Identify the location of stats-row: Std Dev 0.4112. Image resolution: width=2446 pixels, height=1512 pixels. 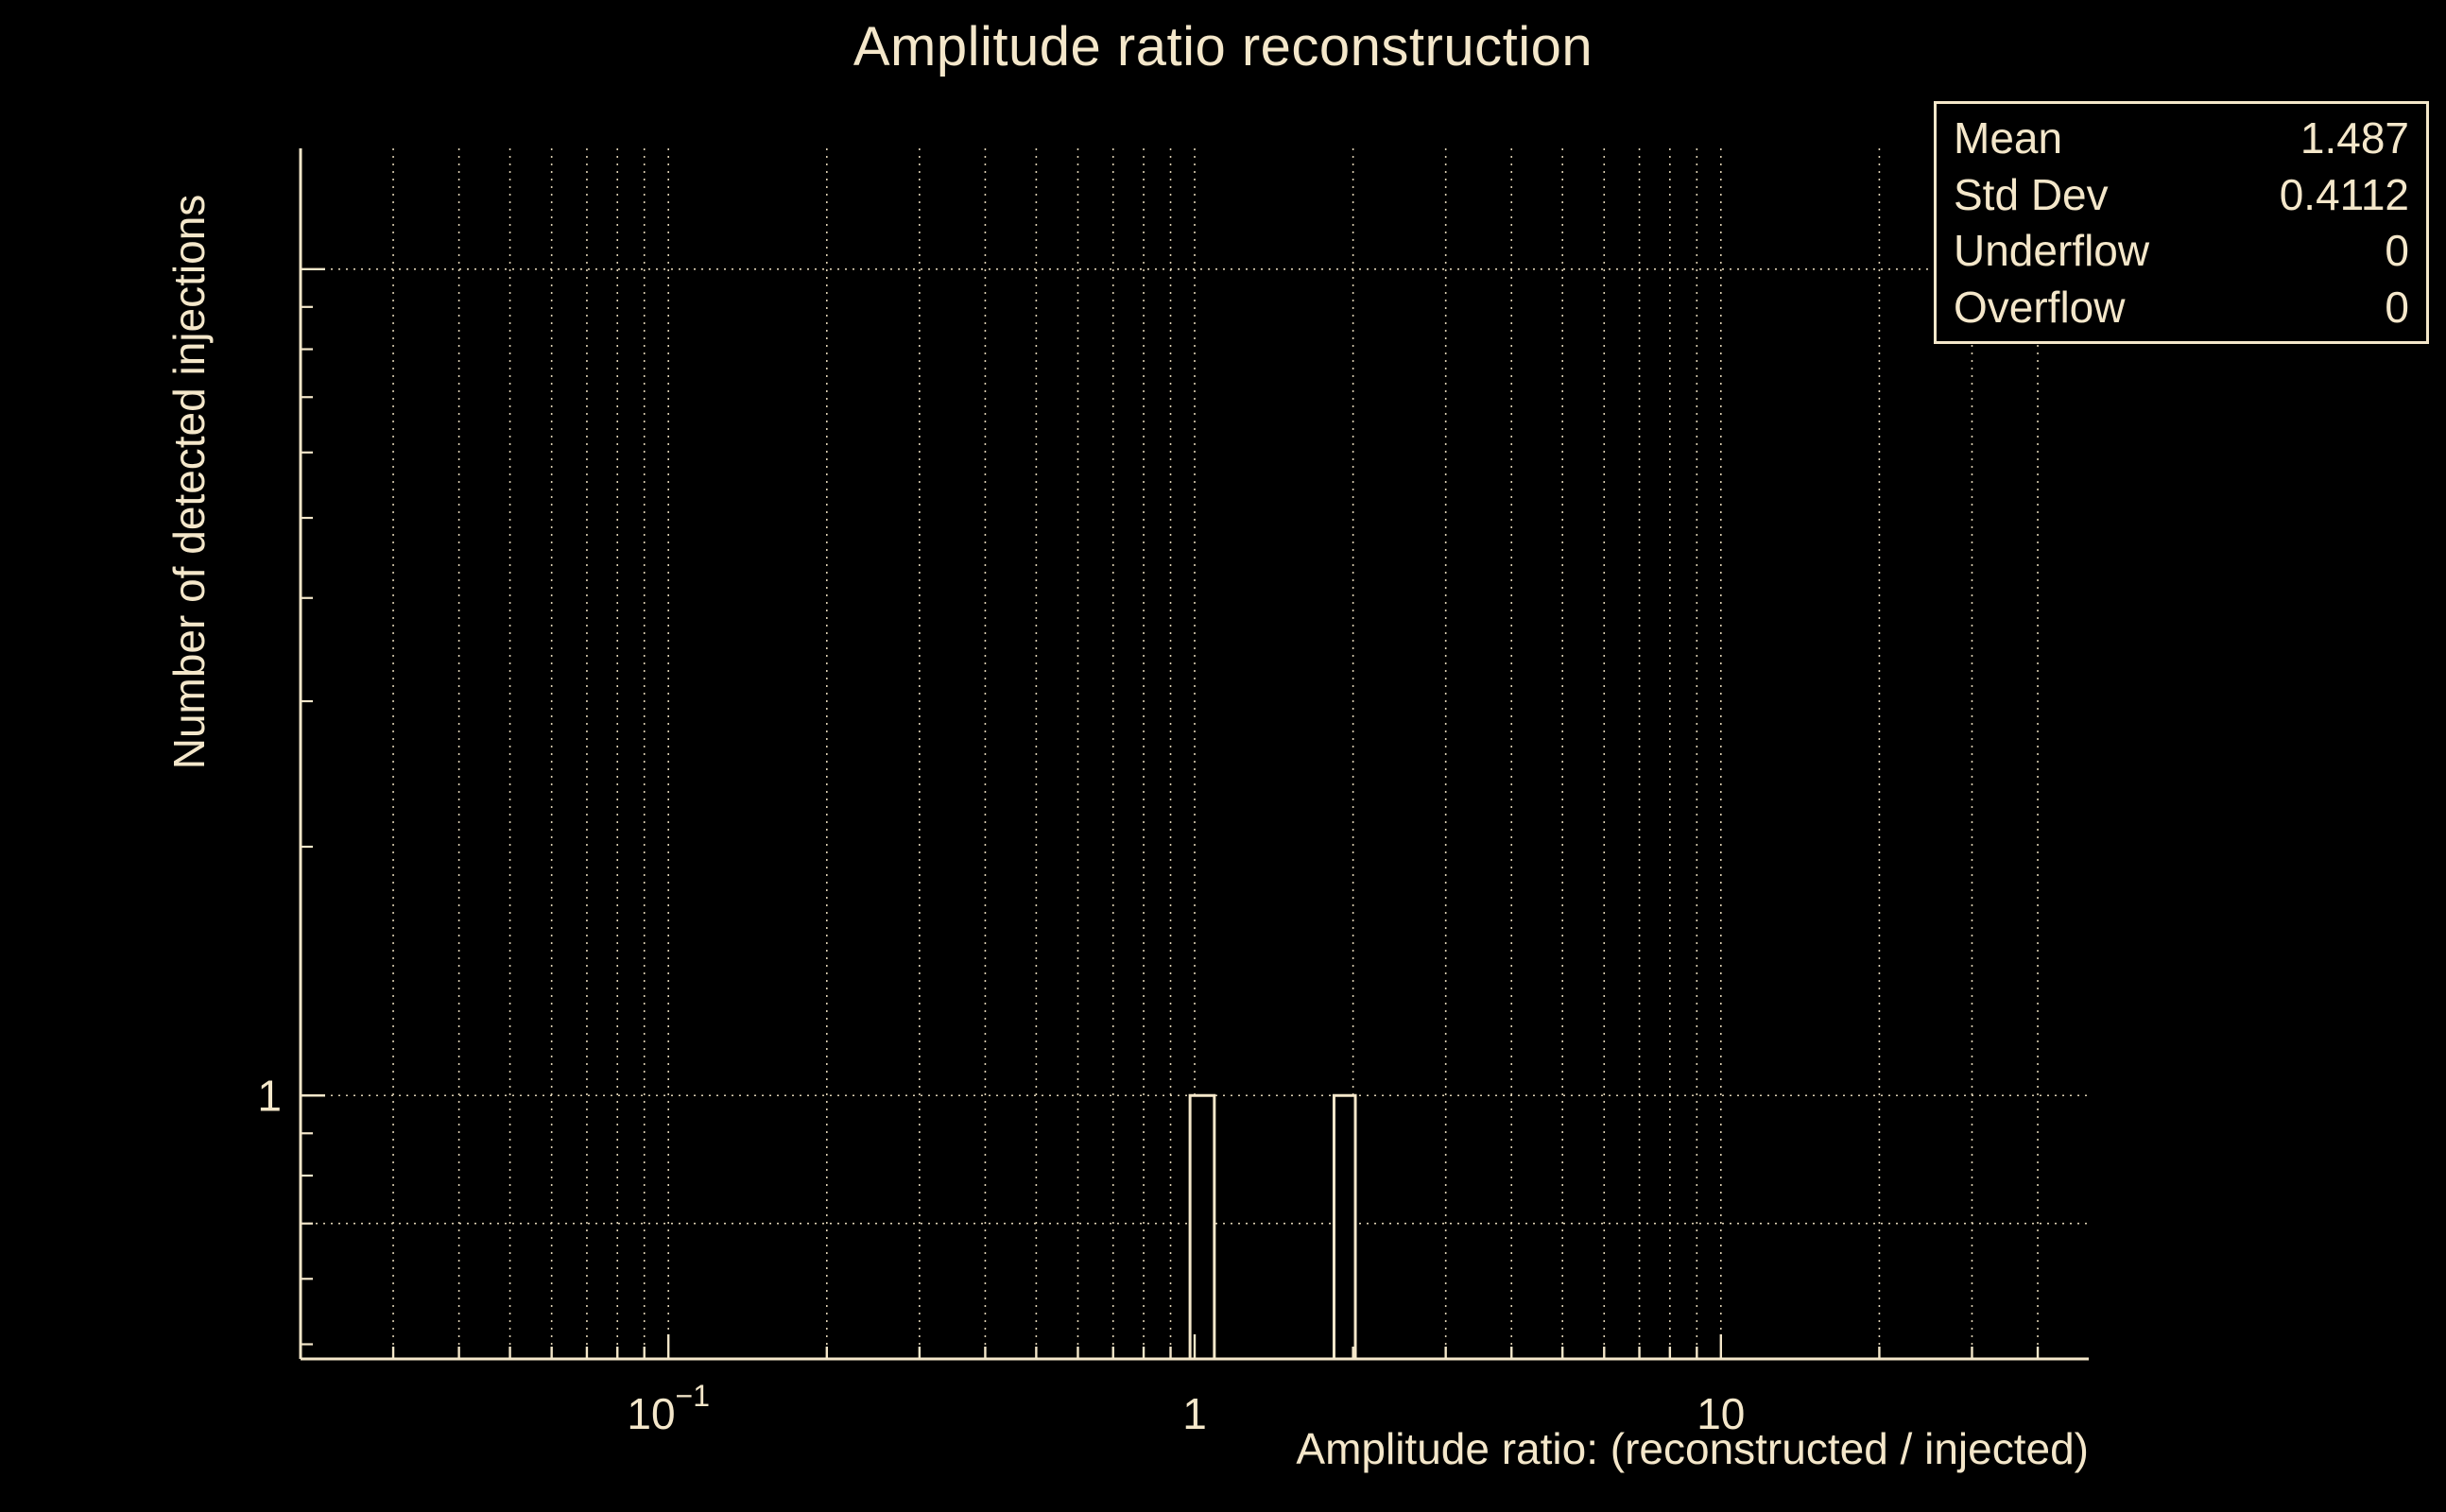
(2181, 194).